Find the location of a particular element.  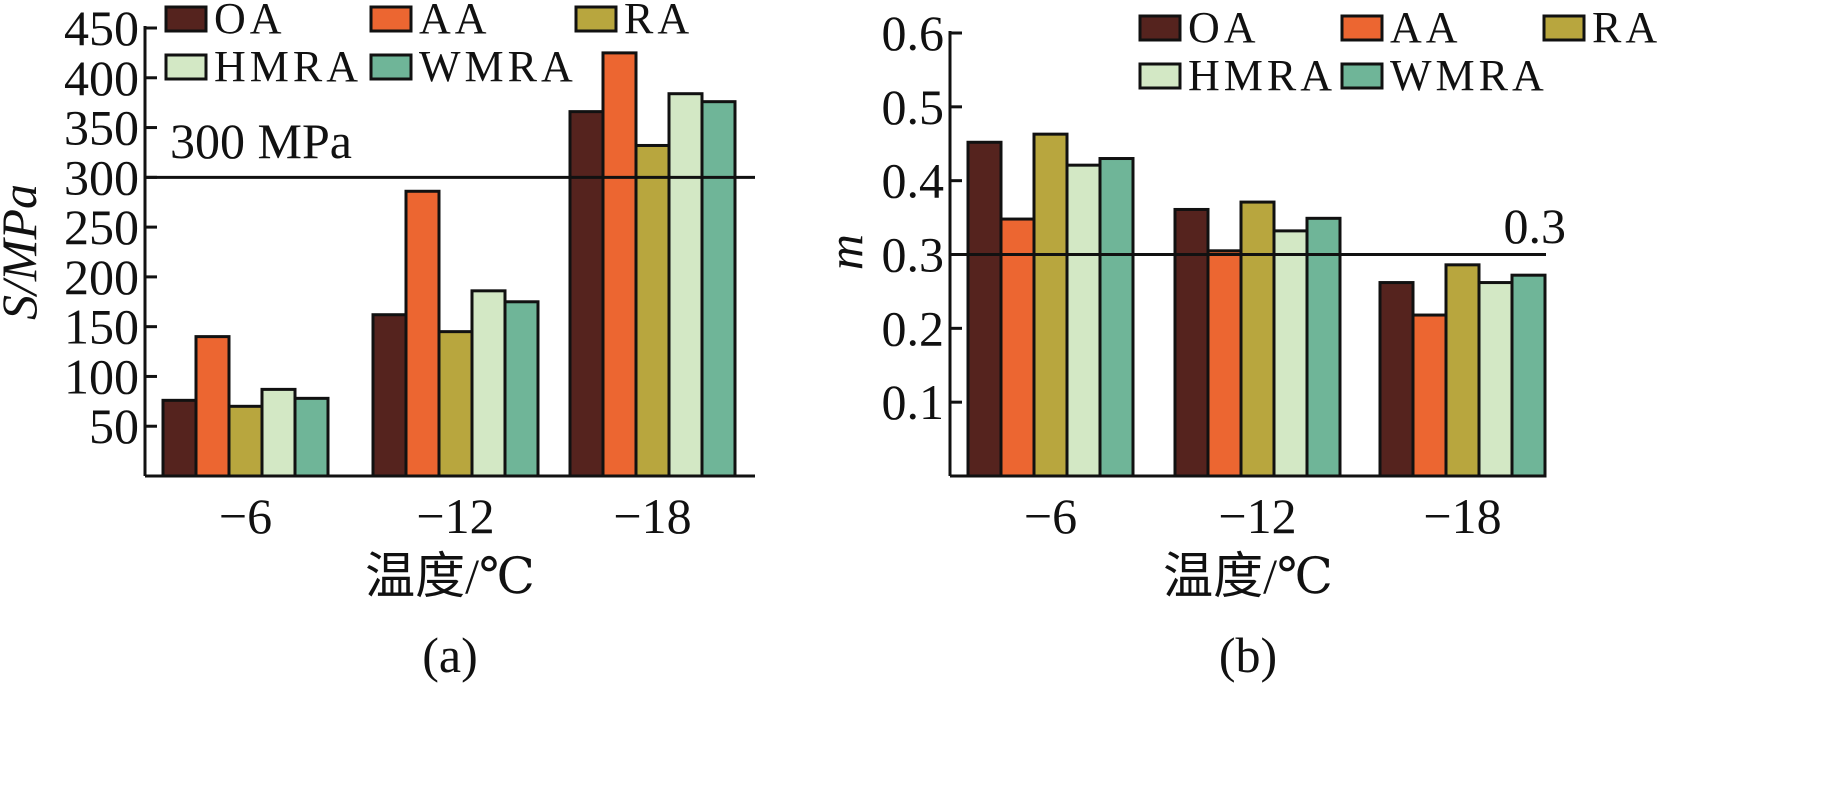

y-tick-label: 50 is located at coordinates (114, 426).